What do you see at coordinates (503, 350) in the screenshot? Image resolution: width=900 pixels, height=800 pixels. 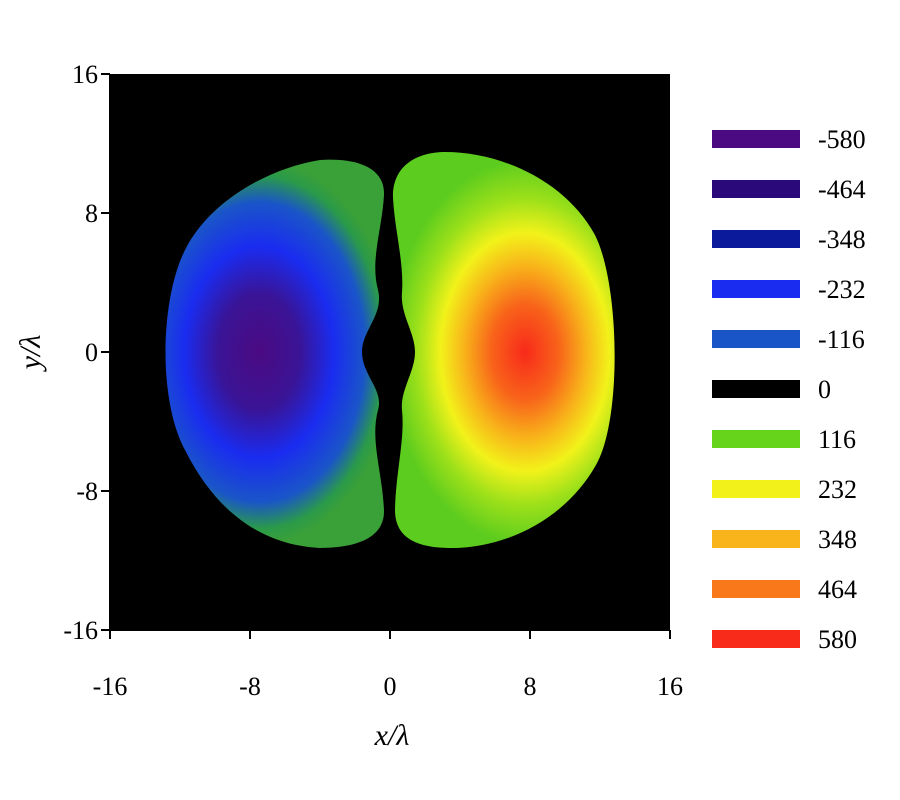 I see `positive-lobe` at bounding box center [503, 350].